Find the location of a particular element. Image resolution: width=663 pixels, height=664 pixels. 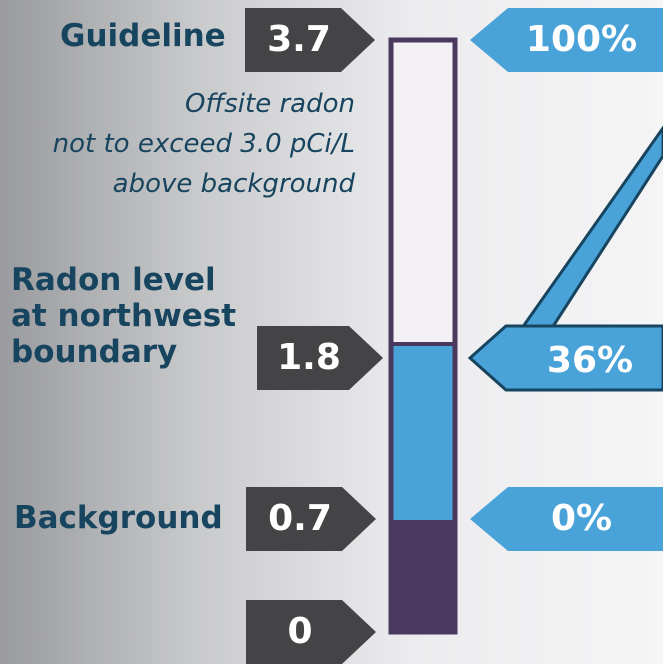

radon-level-label: Radon level at northwest boundary is located at coordinates (123, 316).